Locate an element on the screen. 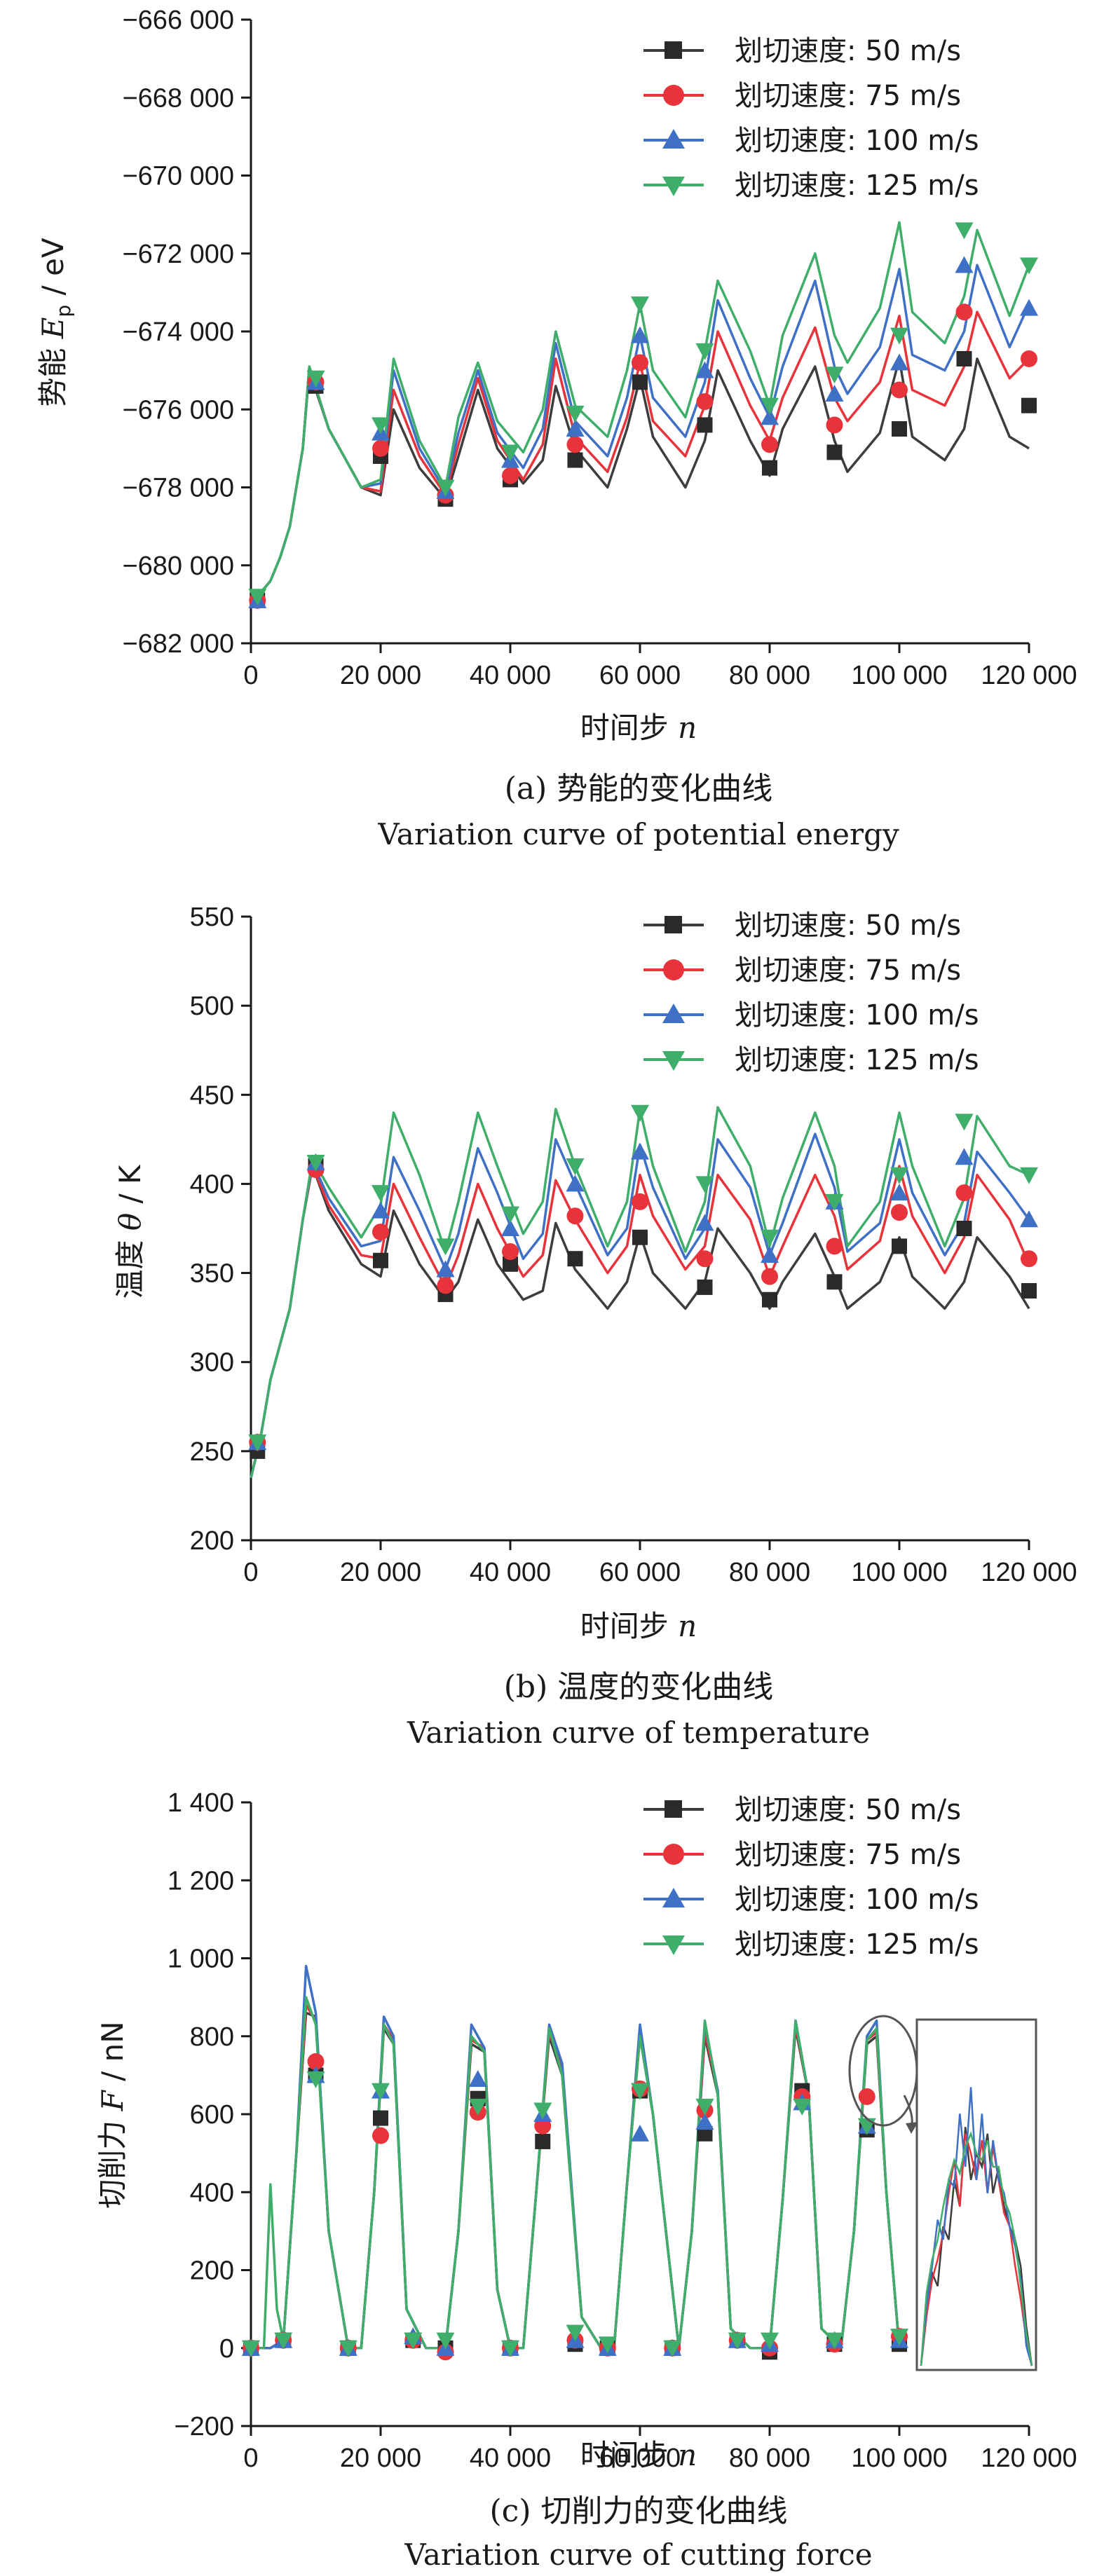  chart-c-inset-frame is located at coordinates (976, 2194).